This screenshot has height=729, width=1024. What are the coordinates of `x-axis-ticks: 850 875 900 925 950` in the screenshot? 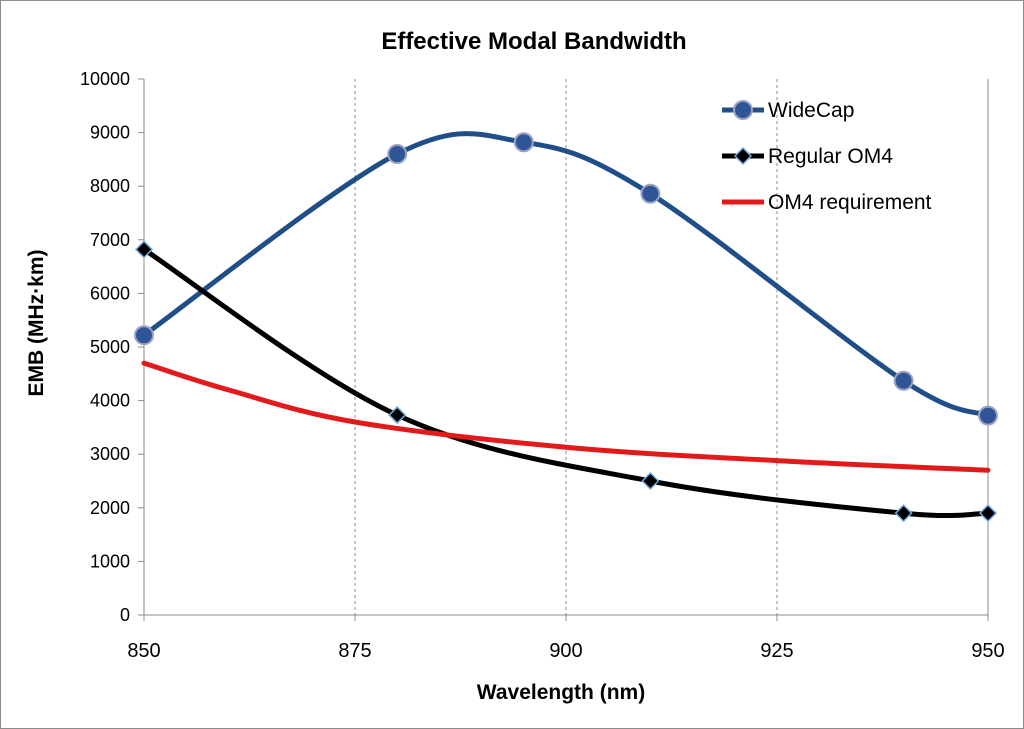 It's located at (566, 638).